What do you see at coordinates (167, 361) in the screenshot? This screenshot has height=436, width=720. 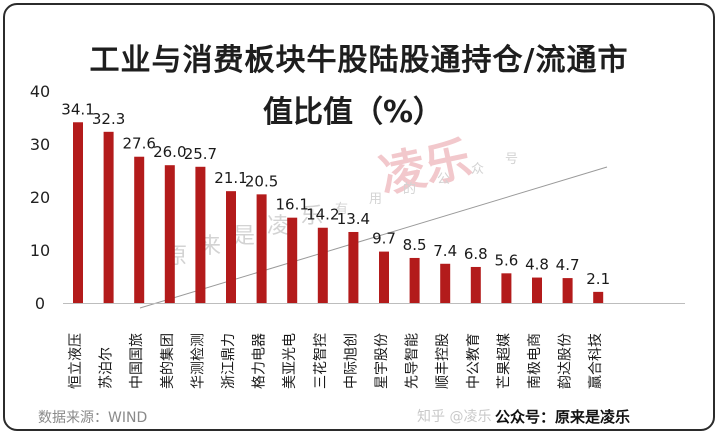 I see `category-label: 美的集团` at bounding box center [167, 361].